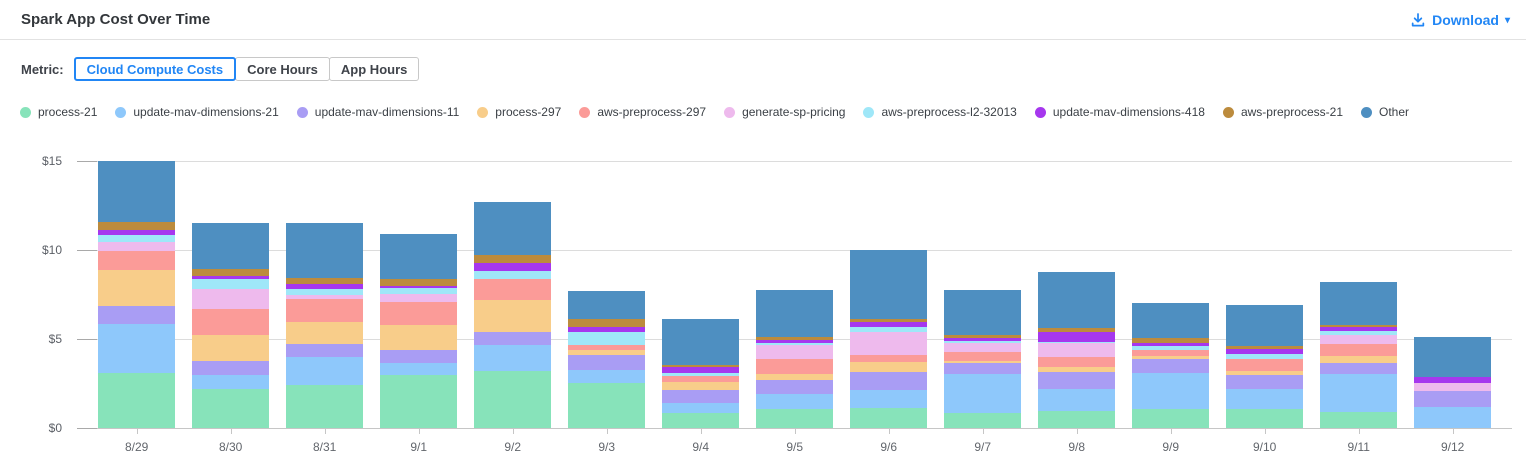  What do you see at coordinates (519, 112) in the screenshot?
I see `legend-item-process-297: process-297` at bounding box center [519, 112].